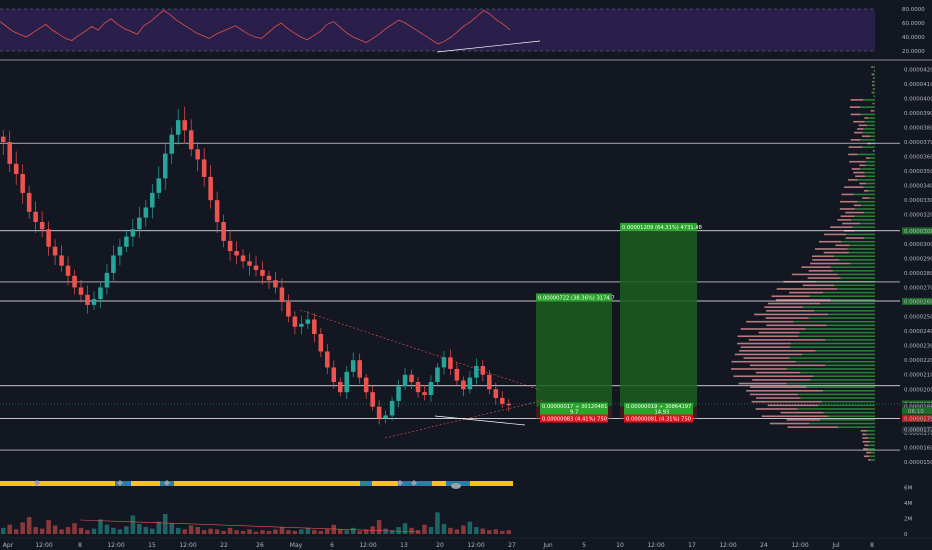 This screenshot has width=932, height=550. Describe the element at coordinates (764, 545) in the screenshot. I see `x-tick-label: 24` at that location.